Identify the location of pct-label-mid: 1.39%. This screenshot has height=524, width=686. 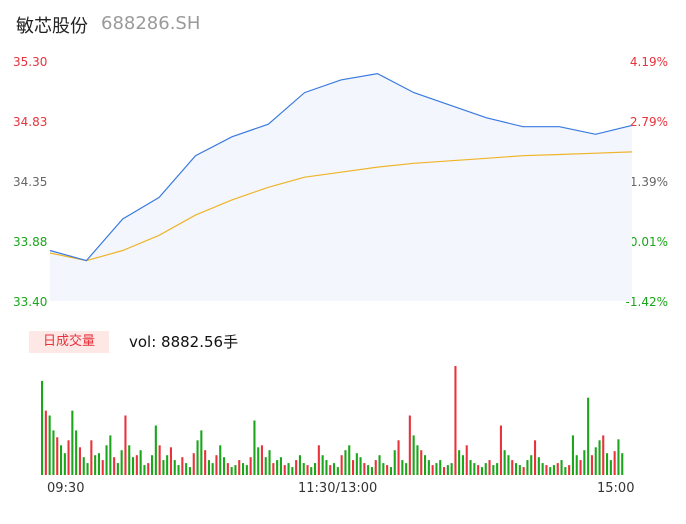
(648, 182).